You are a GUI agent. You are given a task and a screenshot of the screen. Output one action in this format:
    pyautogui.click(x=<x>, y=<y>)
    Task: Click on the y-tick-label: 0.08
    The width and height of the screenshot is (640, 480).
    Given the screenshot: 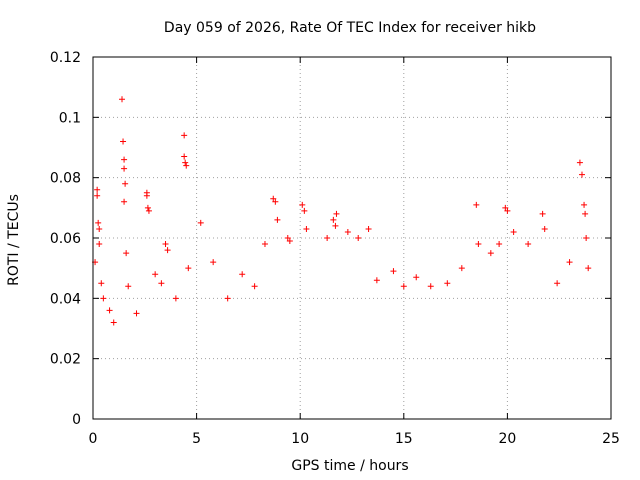 What is the action you would take?
    pyautogui.click(x=65, y=179)
    